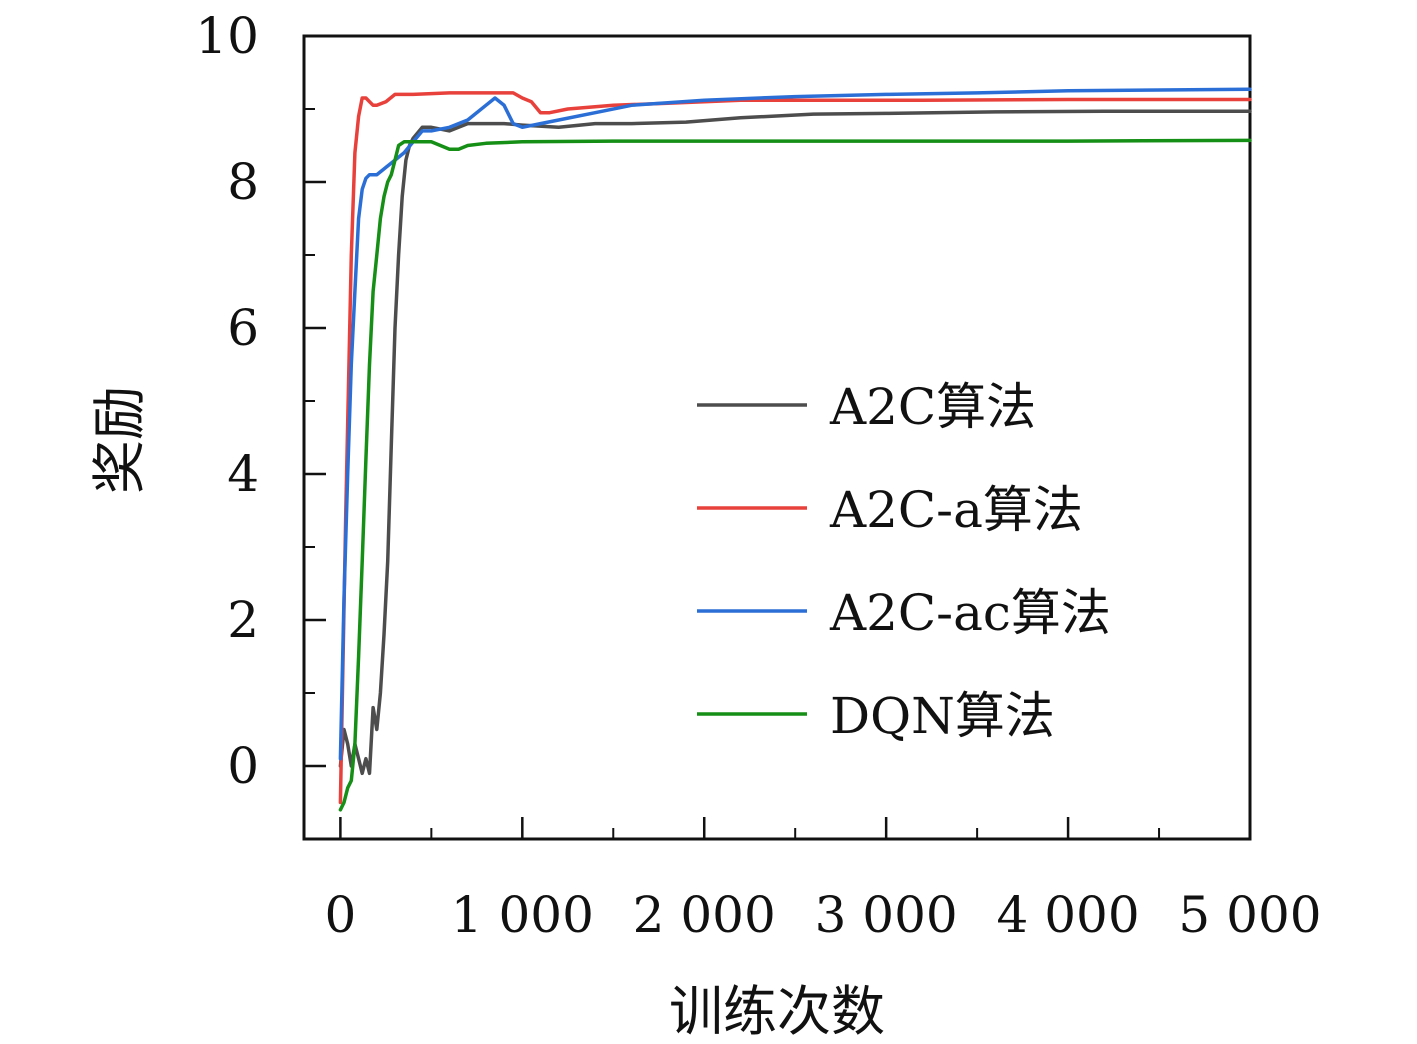 This screenshot has width=1417, height=1044. I want to click on x-axis: 0 1 000 2 000 3 000 4 000 5 000, so click(823, 880).